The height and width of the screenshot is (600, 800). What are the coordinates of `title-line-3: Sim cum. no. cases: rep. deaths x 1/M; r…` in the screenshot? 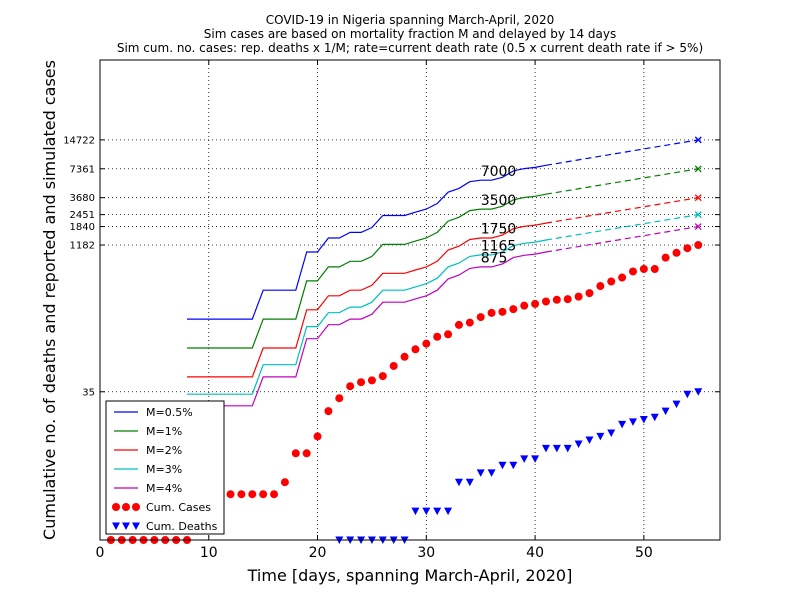 It's located at (410, 48).